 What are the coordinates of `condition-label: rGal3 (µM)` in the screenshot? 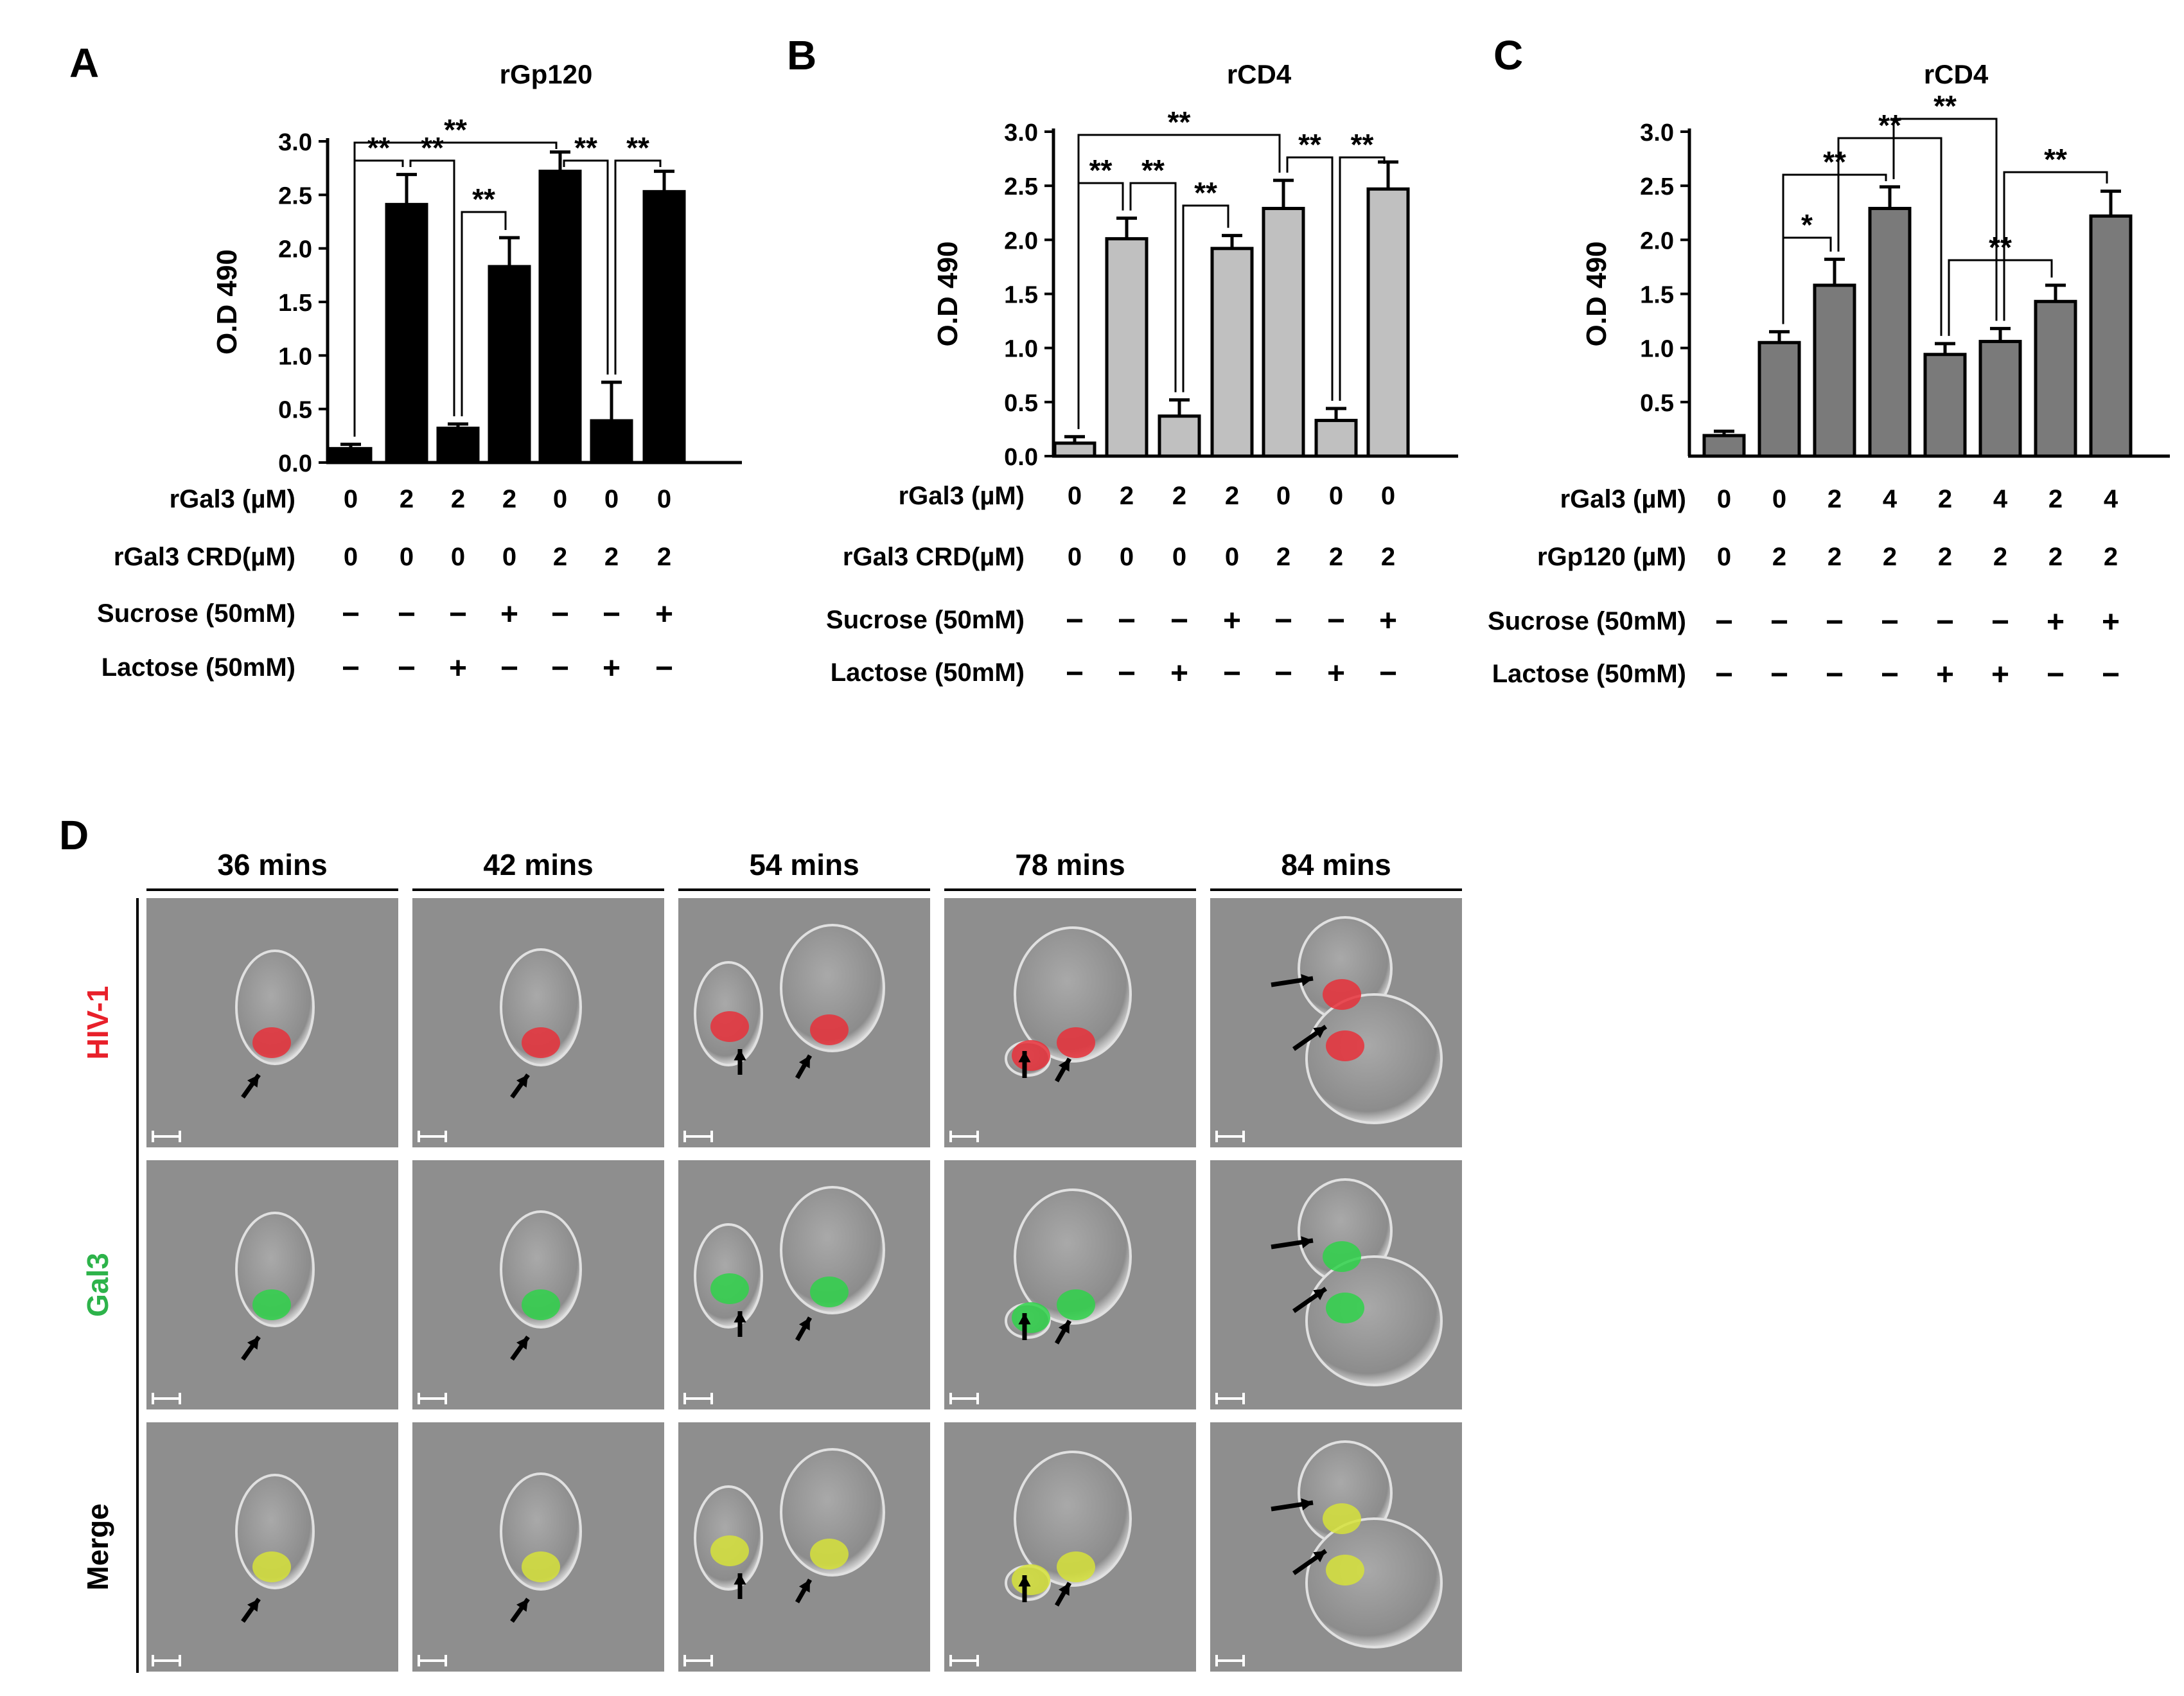 It's located at (232, 499).